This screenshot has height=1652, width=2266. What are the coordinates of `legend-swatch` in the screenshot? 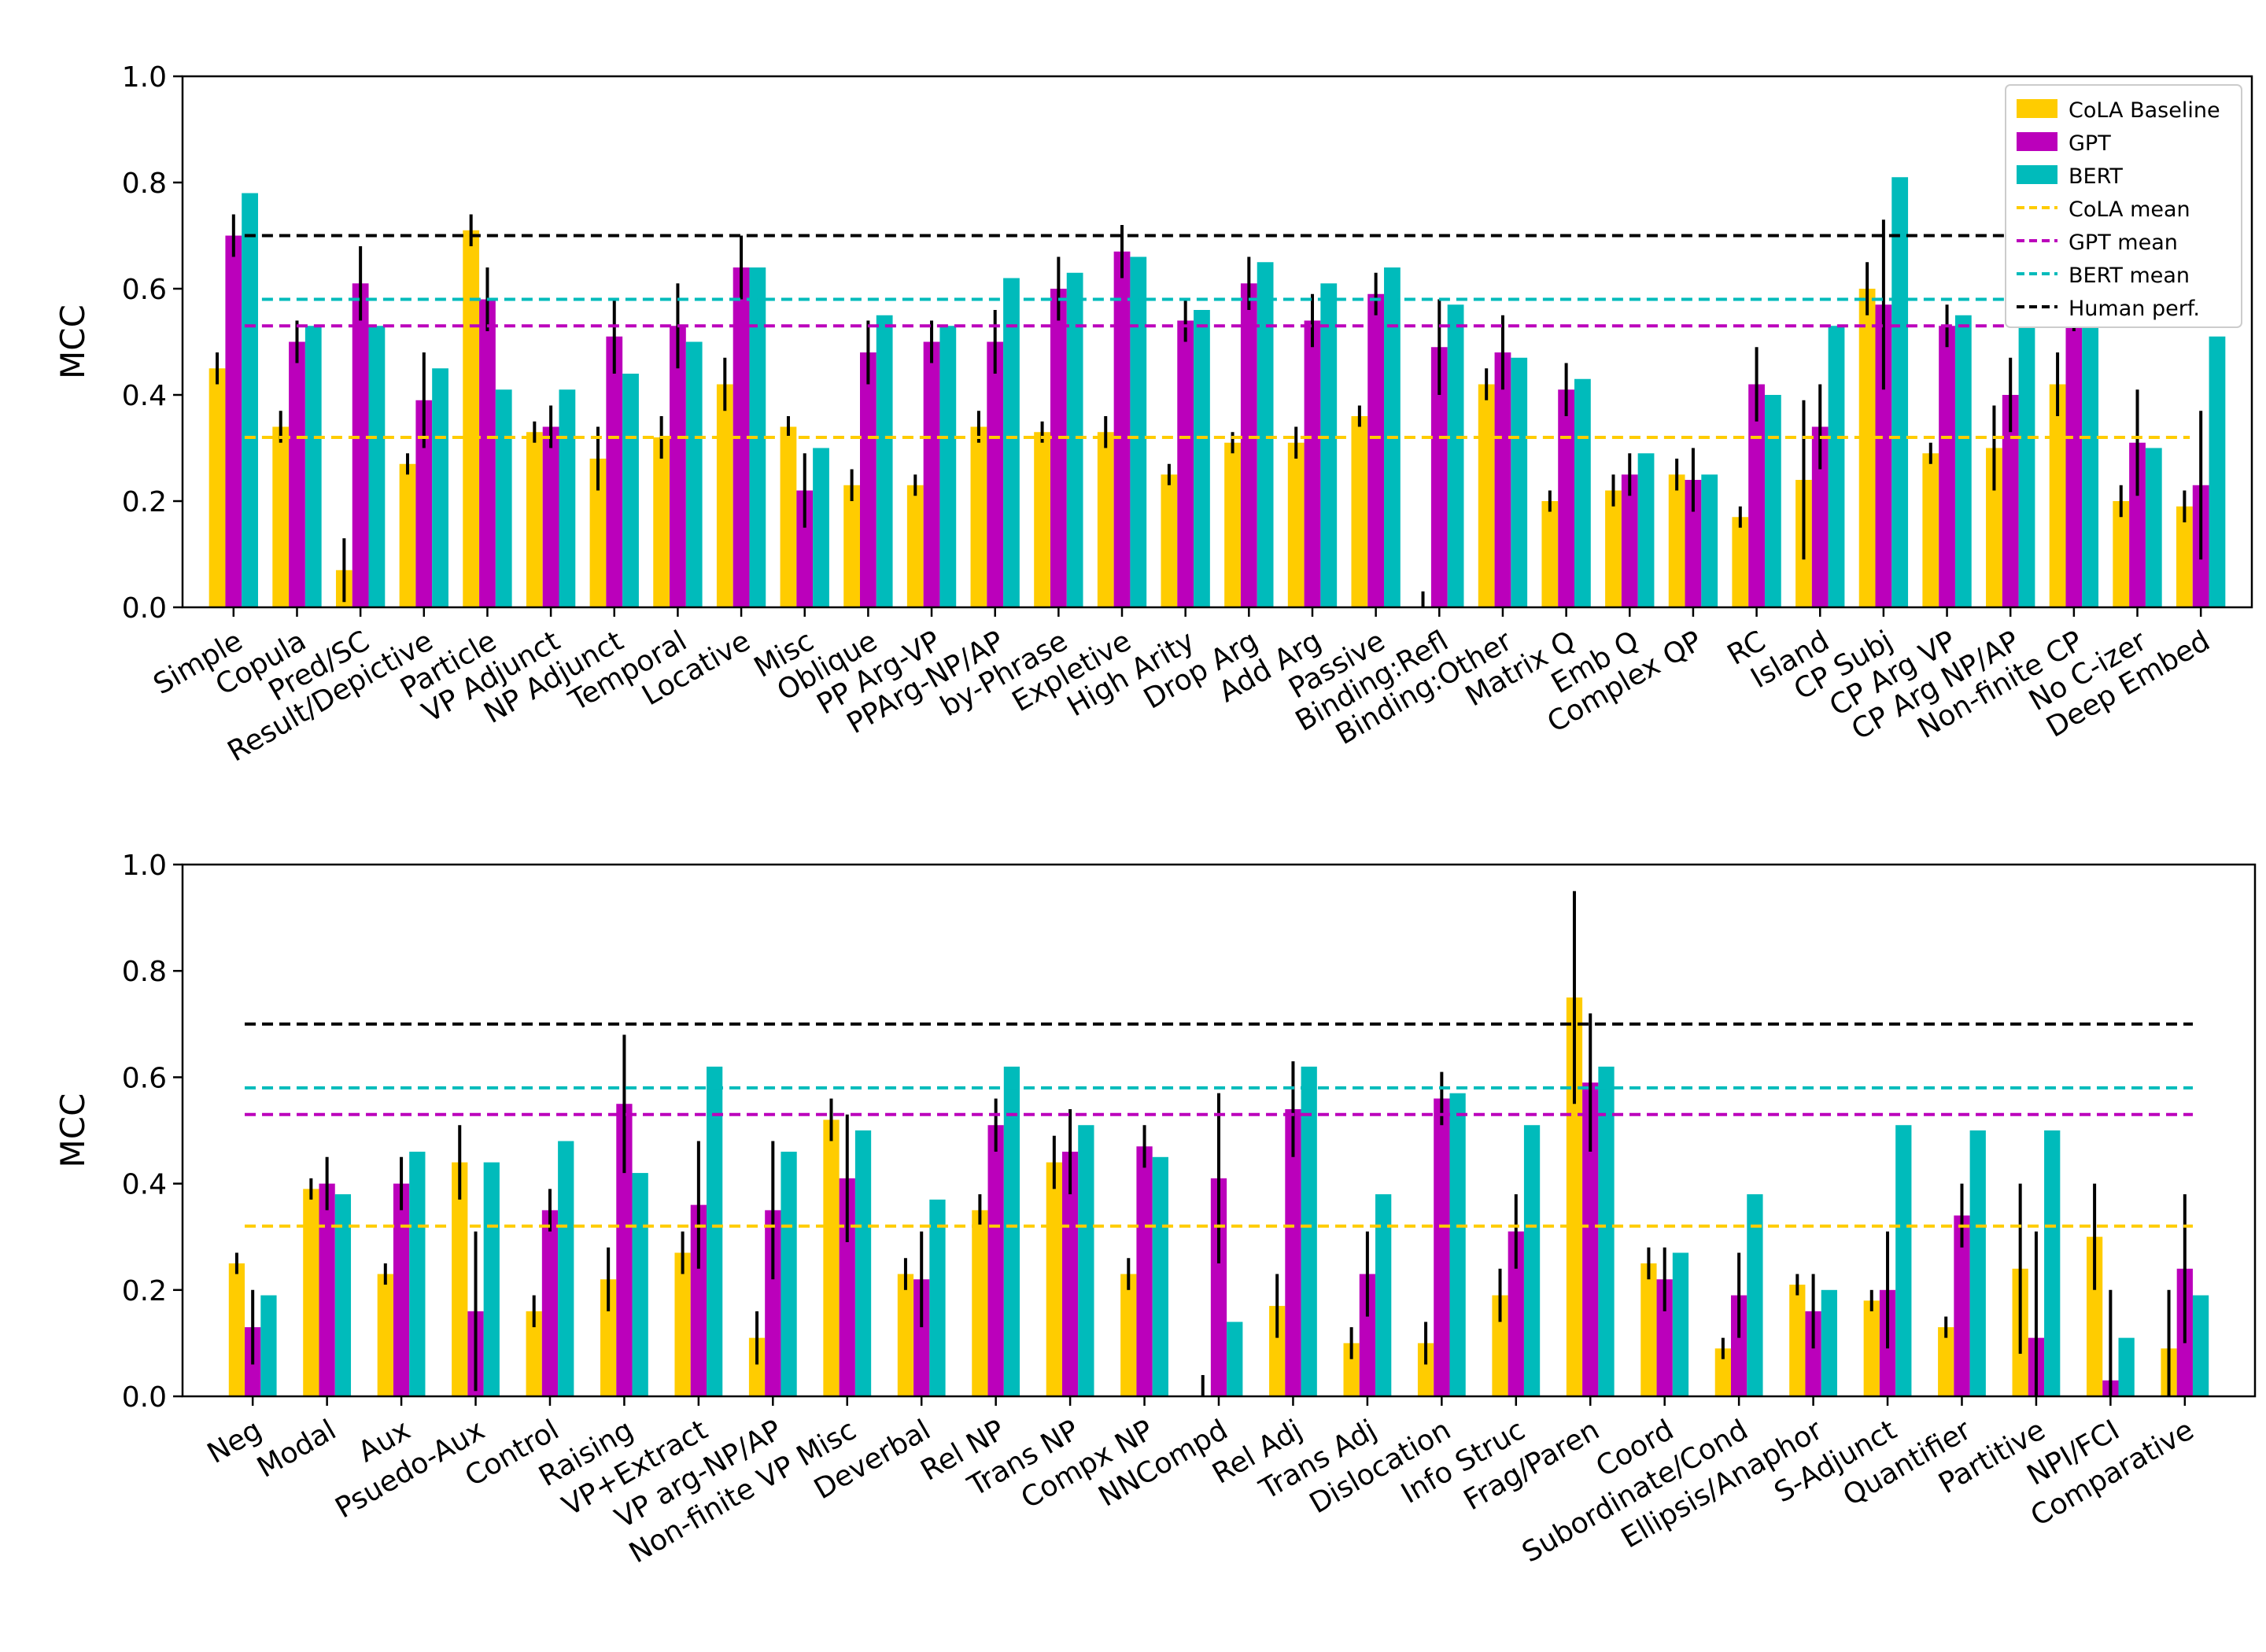 It's located at (2037, 141).